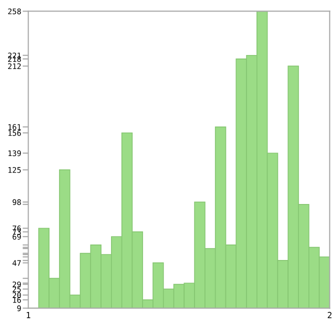 The image size is (333, 321). What do you see at coordinates (28, 315) in the screenshot?
I see `text: 1` at bounding box center [28, 315].